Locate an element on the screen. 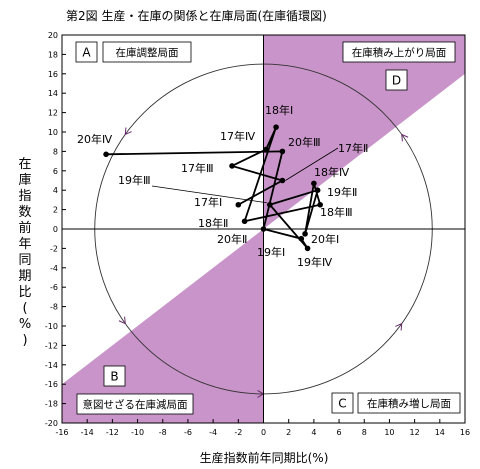 Image resolution: width=480 pixels, height=469 pixels. quadrant-label: 在庫調整局面 is located at coordinates (147, 52).